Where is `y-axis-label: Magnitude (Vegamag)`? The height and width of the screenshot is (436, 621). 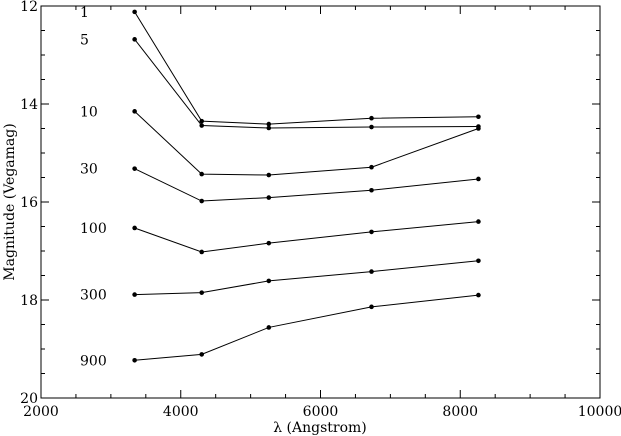 y-axis-label: Magnitude (Vegamag) is located at coordinates (10, 201).